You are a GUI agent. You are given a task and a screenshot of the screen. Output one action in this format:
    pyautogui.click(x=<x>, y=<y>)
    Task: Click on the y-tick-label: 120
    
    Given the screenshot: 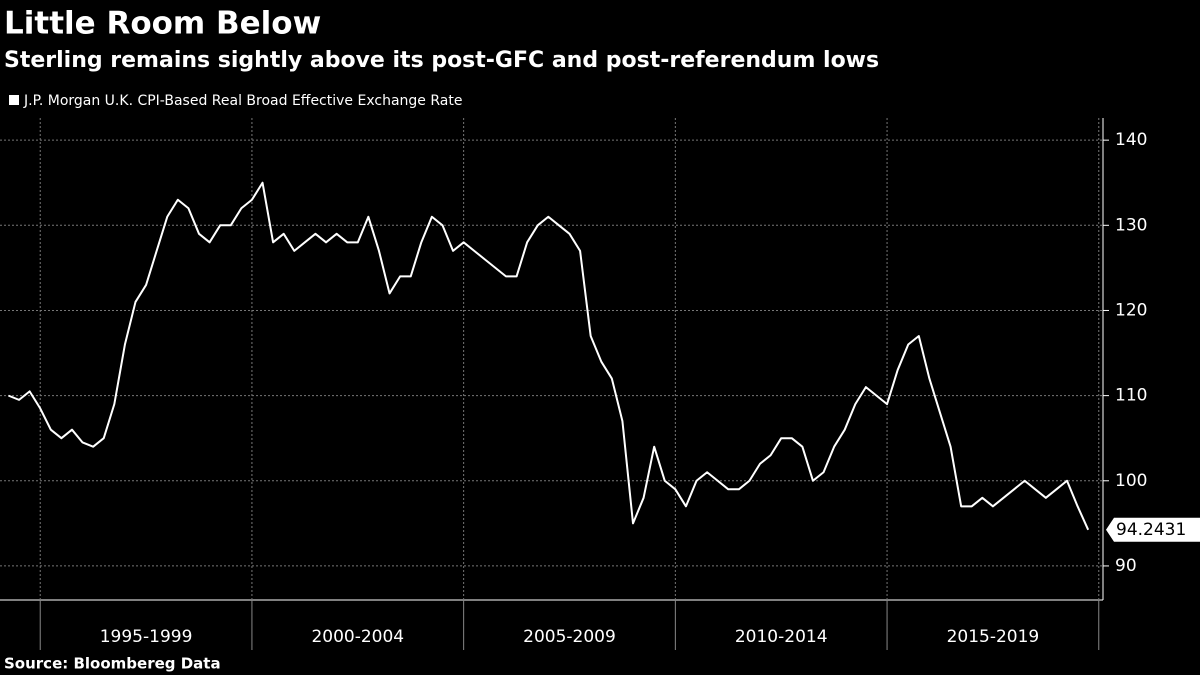 What is the action you would take?
    pyautogui.click(x=1131, y=310)
    